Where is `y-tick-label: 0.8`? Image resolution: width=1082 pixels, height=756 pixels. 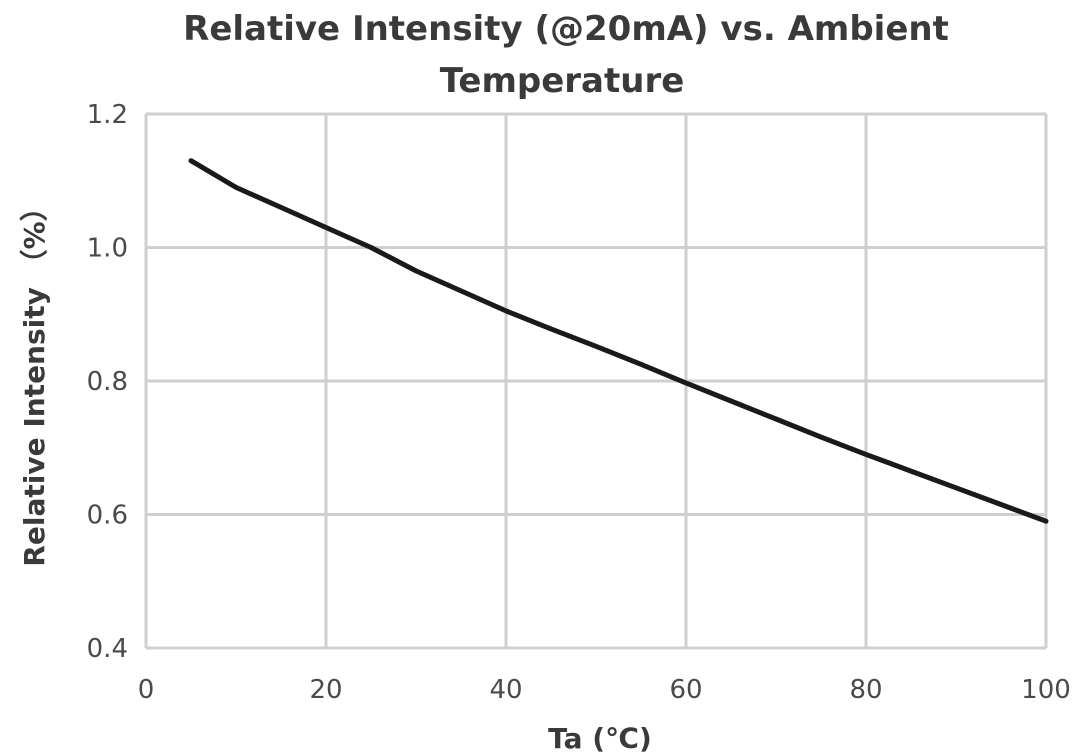 y-tick-label: 0.8 is located at coordinates (107, 382).